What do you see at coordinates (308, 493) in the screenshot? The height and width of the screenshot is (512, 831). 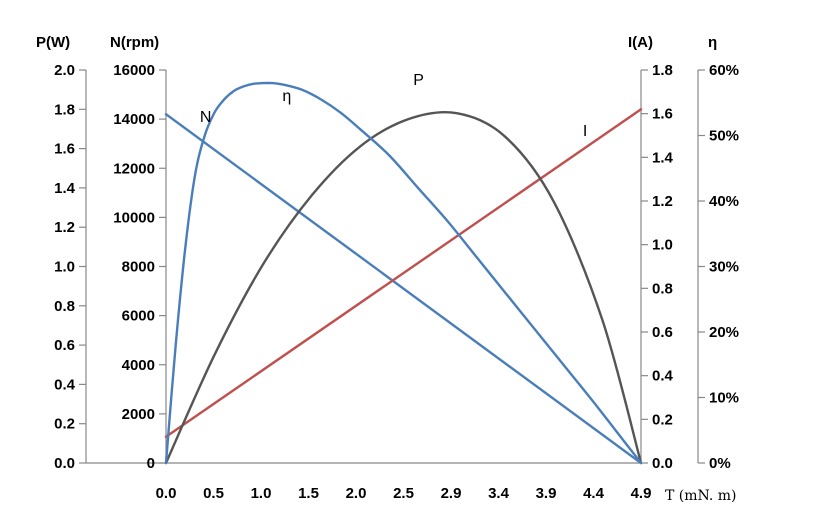 I see `x-tick-label: 1.5` at bounding box center [308, 493].